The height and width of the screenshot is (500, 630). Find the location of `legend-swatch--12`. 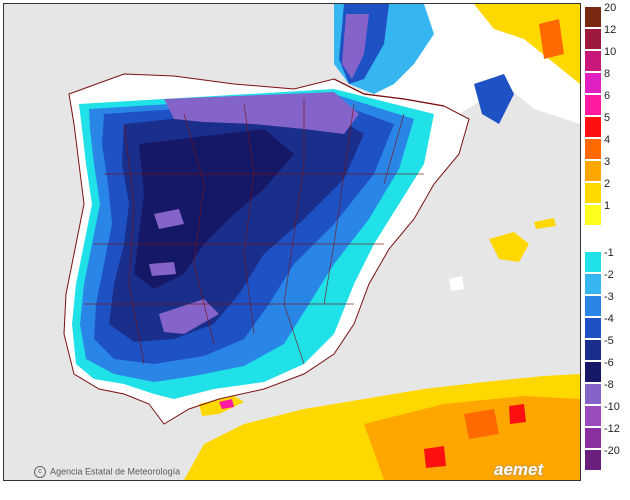

legend-swatch--12 is located at coordinates (593, 438).